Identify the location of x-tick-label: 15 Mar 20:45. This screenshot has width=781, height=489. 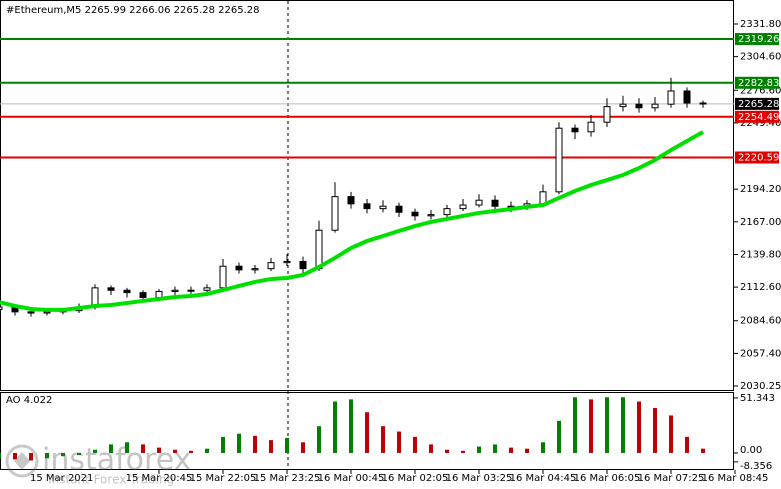
(159, 478).